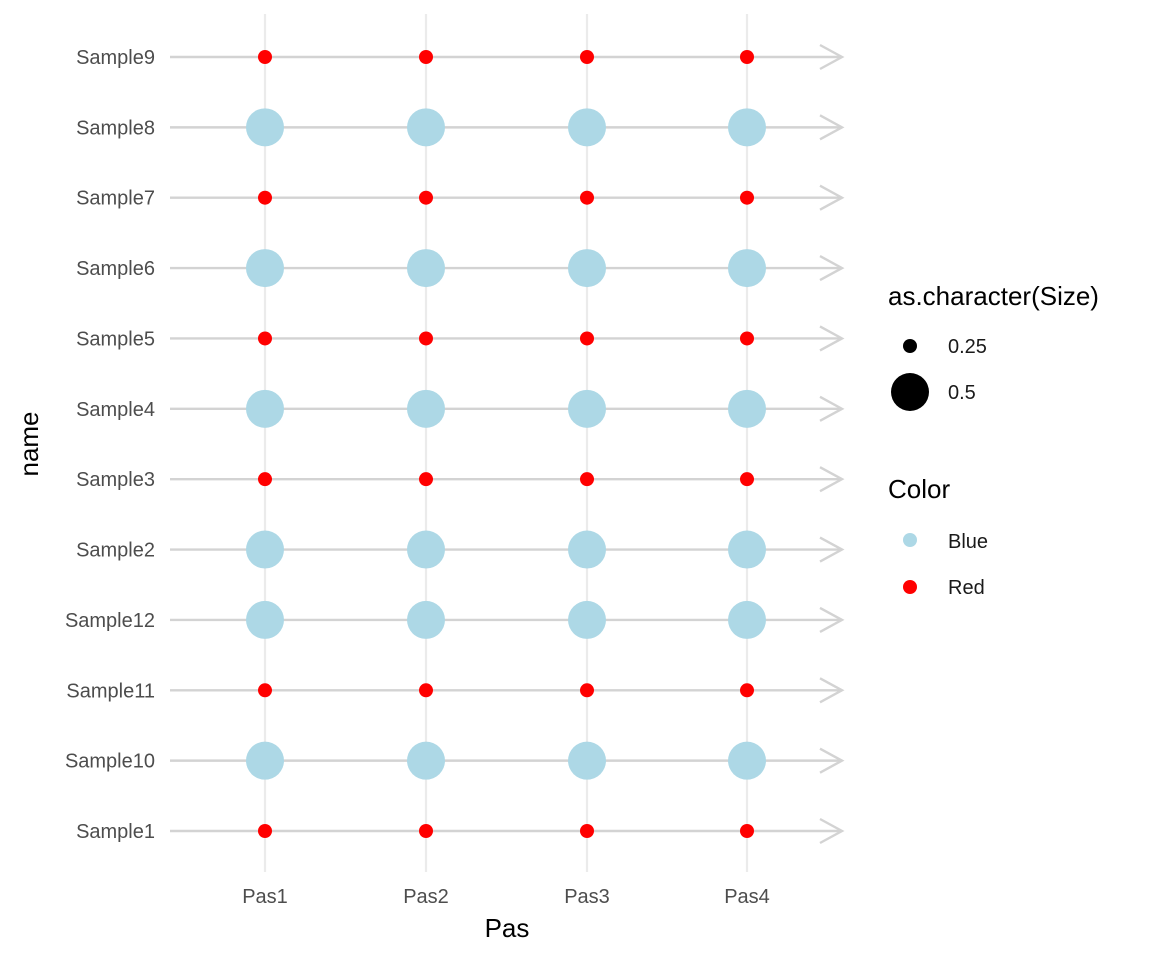  What do you see at coordinates (115, 128) in the screenshot?
I see `y-tick-label: Sample8` at bounding box center [115, 128].